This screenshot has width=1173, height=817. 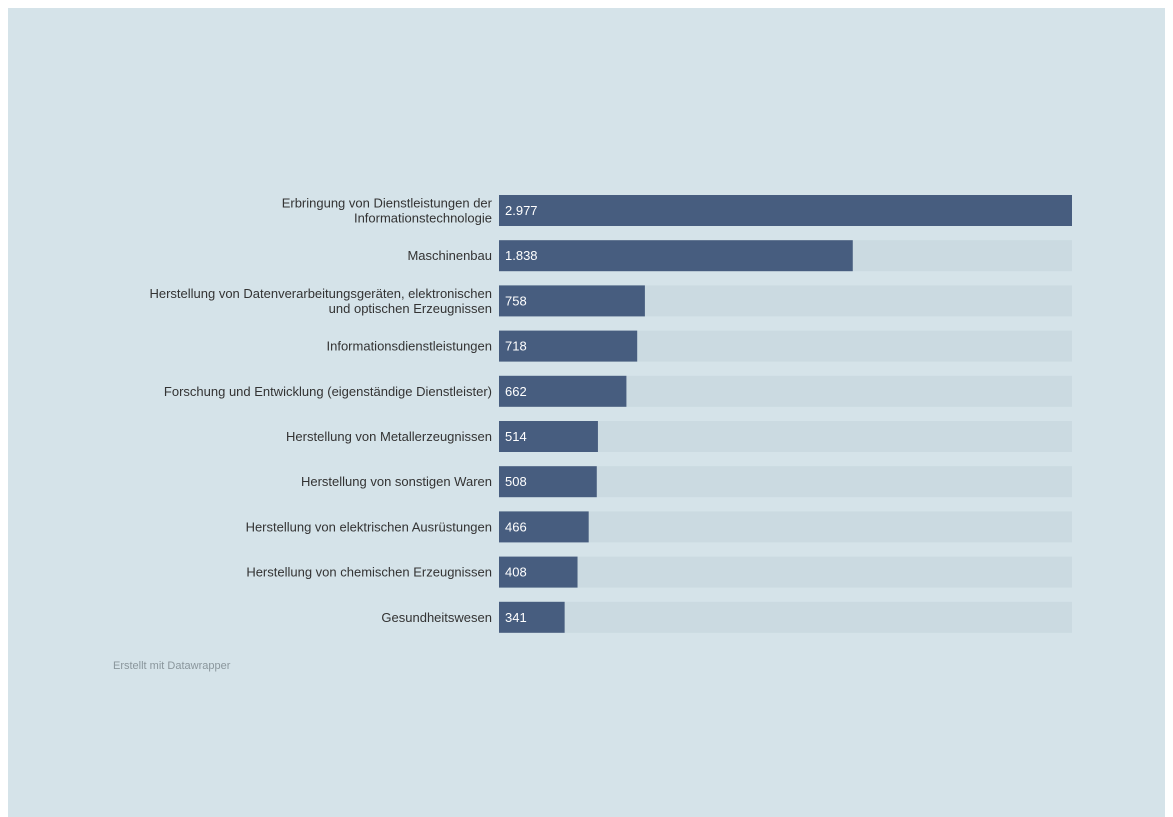 I want to click on category-label: Informationsdienstleistungen, so click(x=410, y=346).